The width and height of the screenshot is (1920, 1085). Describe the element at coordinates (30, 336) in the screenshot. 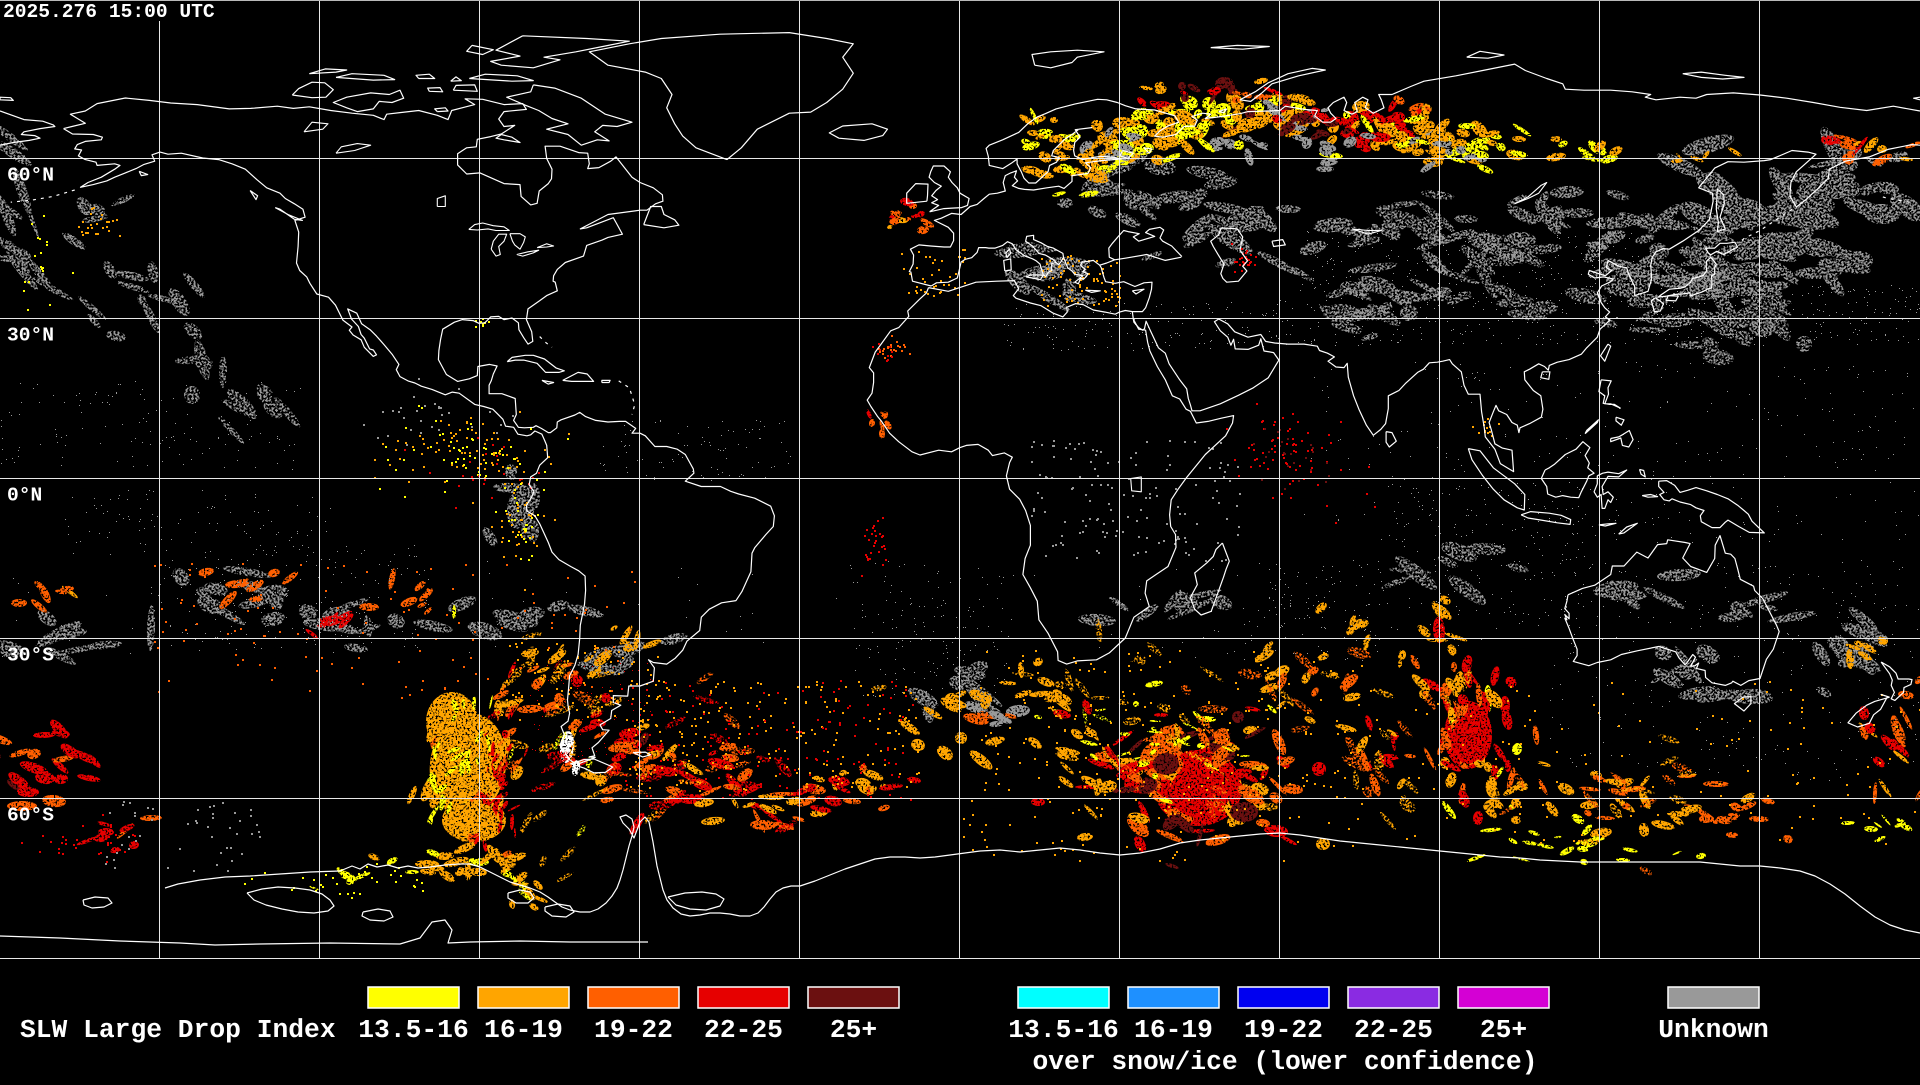

I see `svg-text: 30°N` at that location.